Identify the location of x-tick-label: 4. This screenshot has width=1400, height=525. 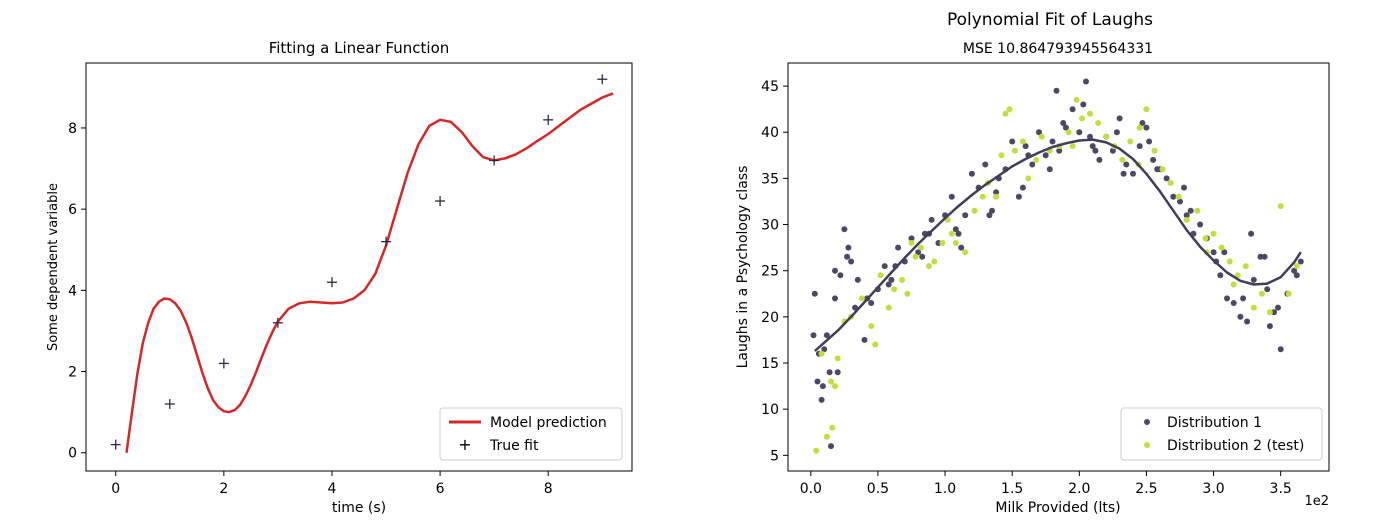
(332, 489).